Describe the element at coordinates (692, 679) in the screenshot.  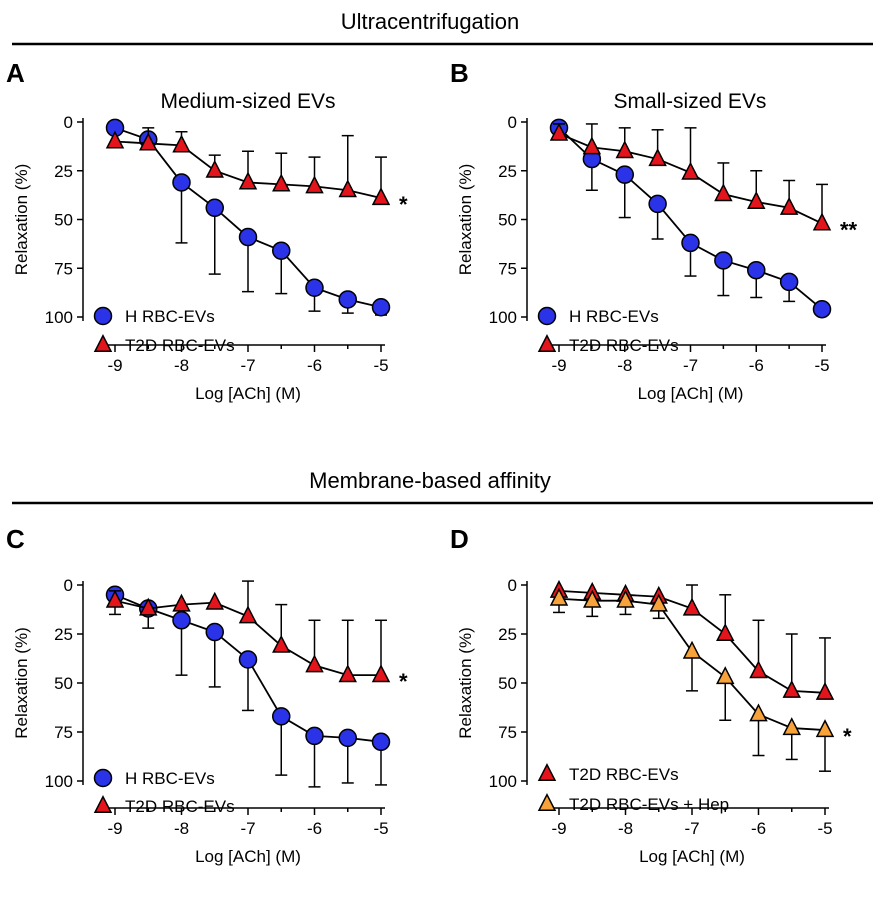
I see `series-t2d-rbc-evs-hep` at that location.